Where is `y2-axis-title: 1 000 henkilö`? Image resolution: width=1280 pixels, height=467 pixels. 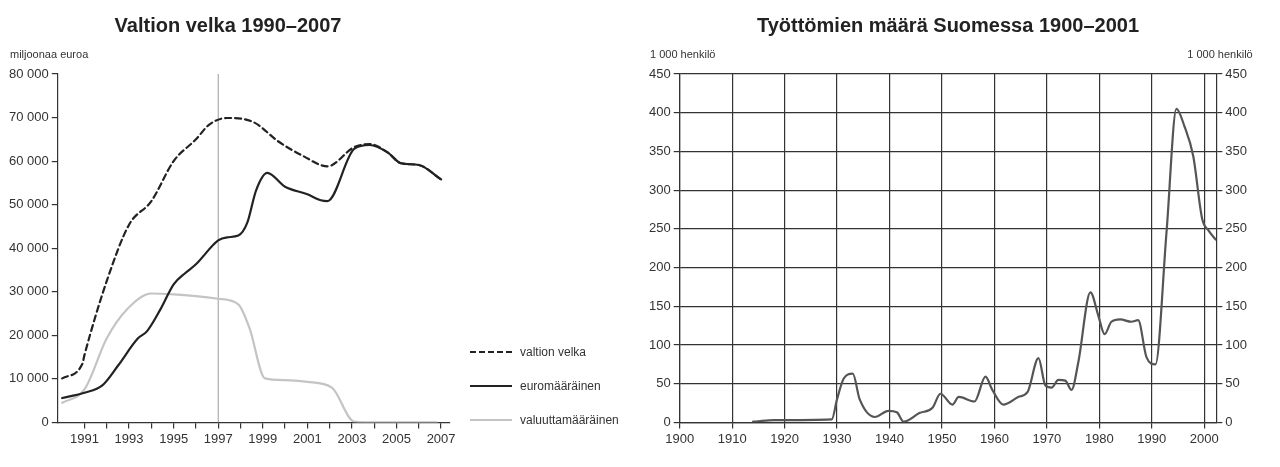
y2-axis-title: 1 000 henkilö is located at coordinates (1220, 53).